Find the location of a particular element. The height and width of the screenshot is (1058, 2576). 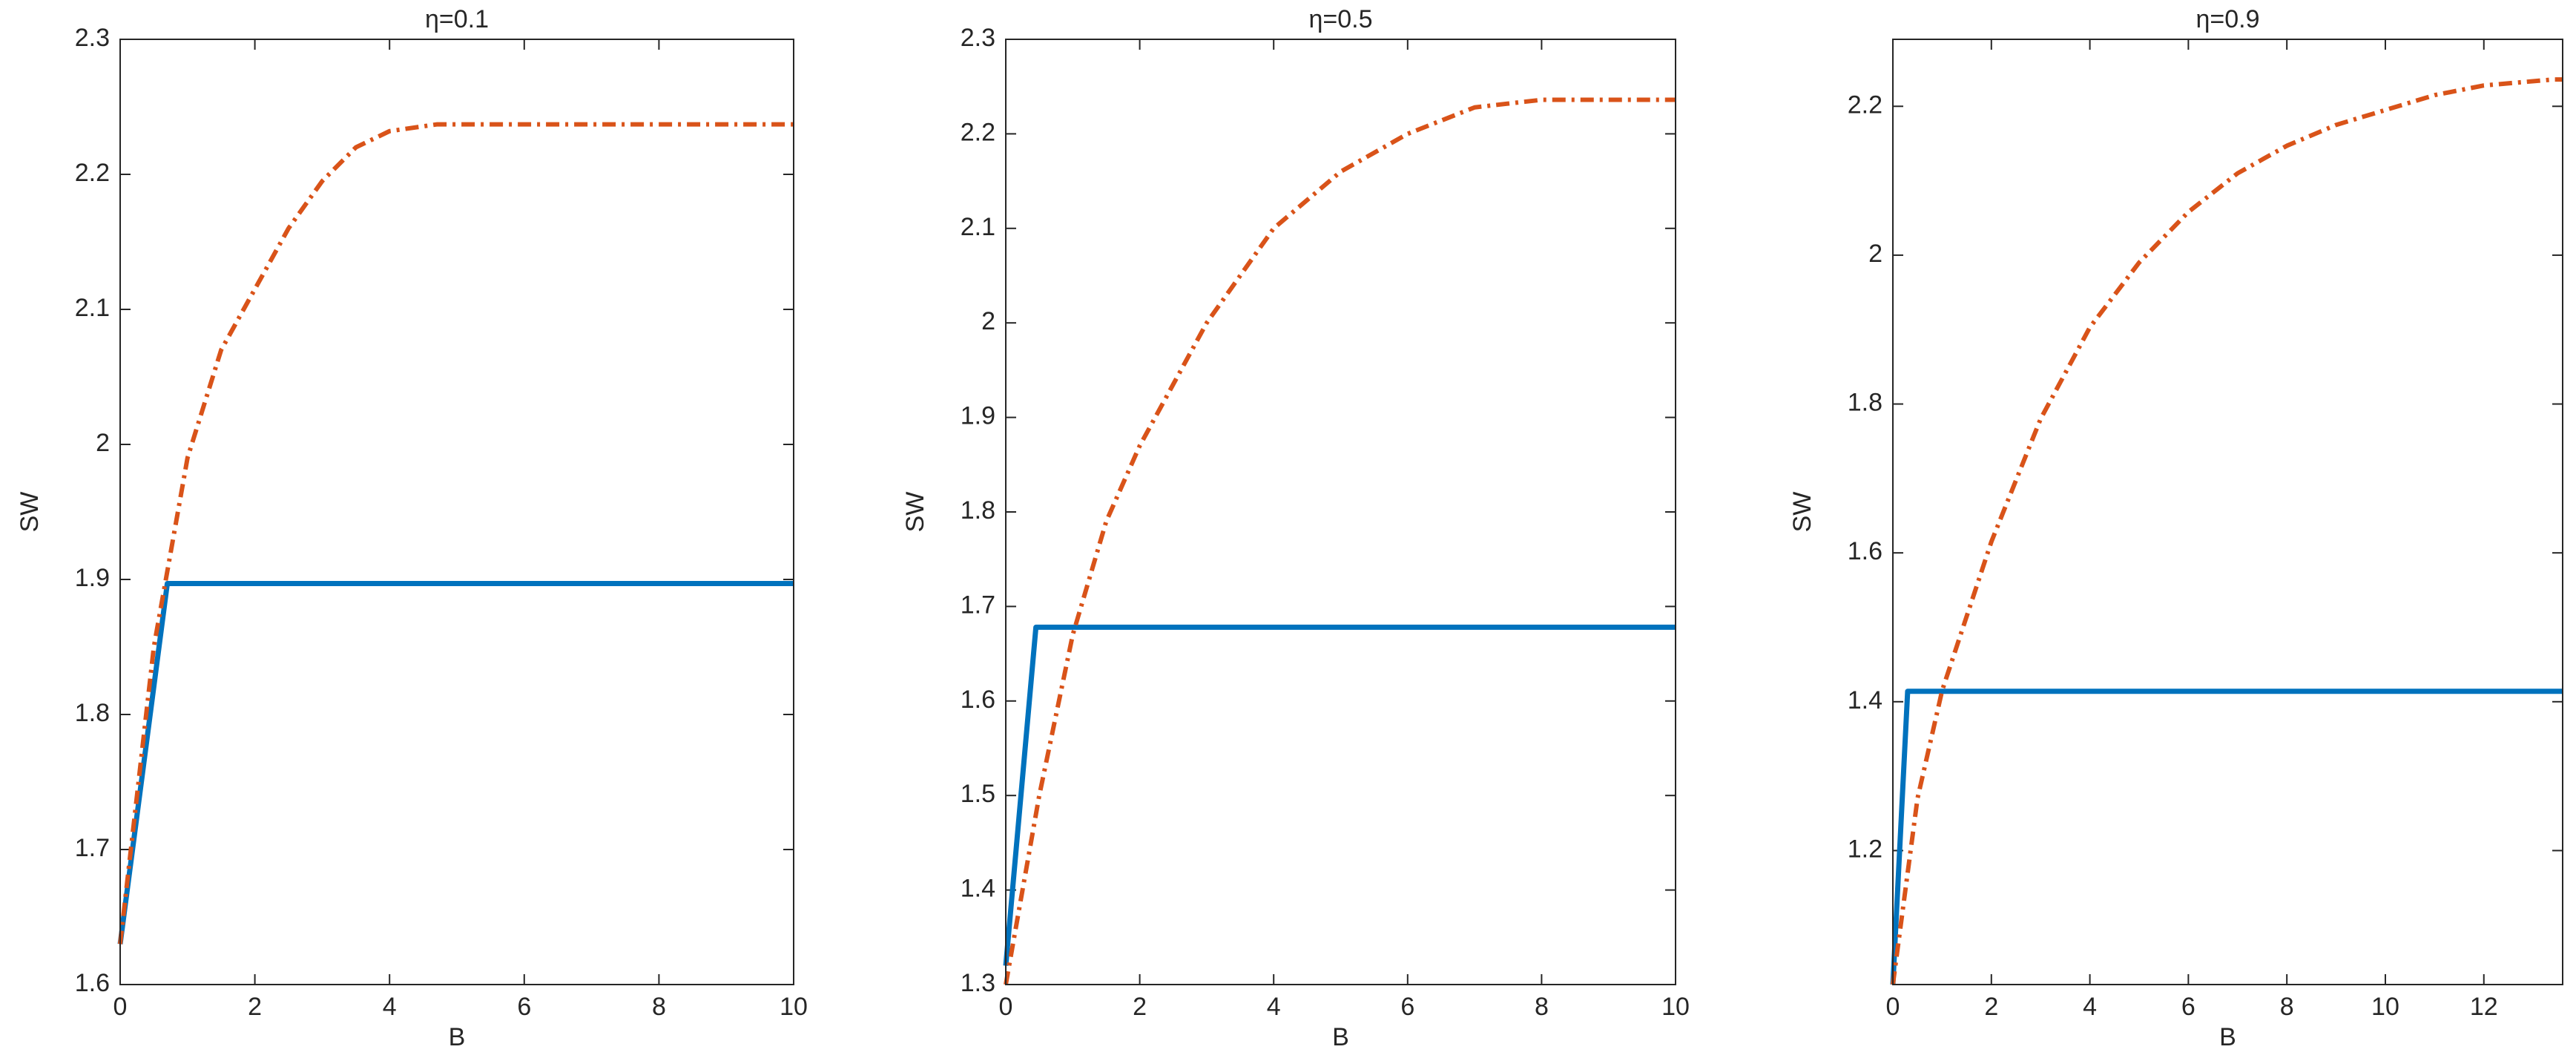

x-tick-label: 12 is located at coordinates (2484, 1007).